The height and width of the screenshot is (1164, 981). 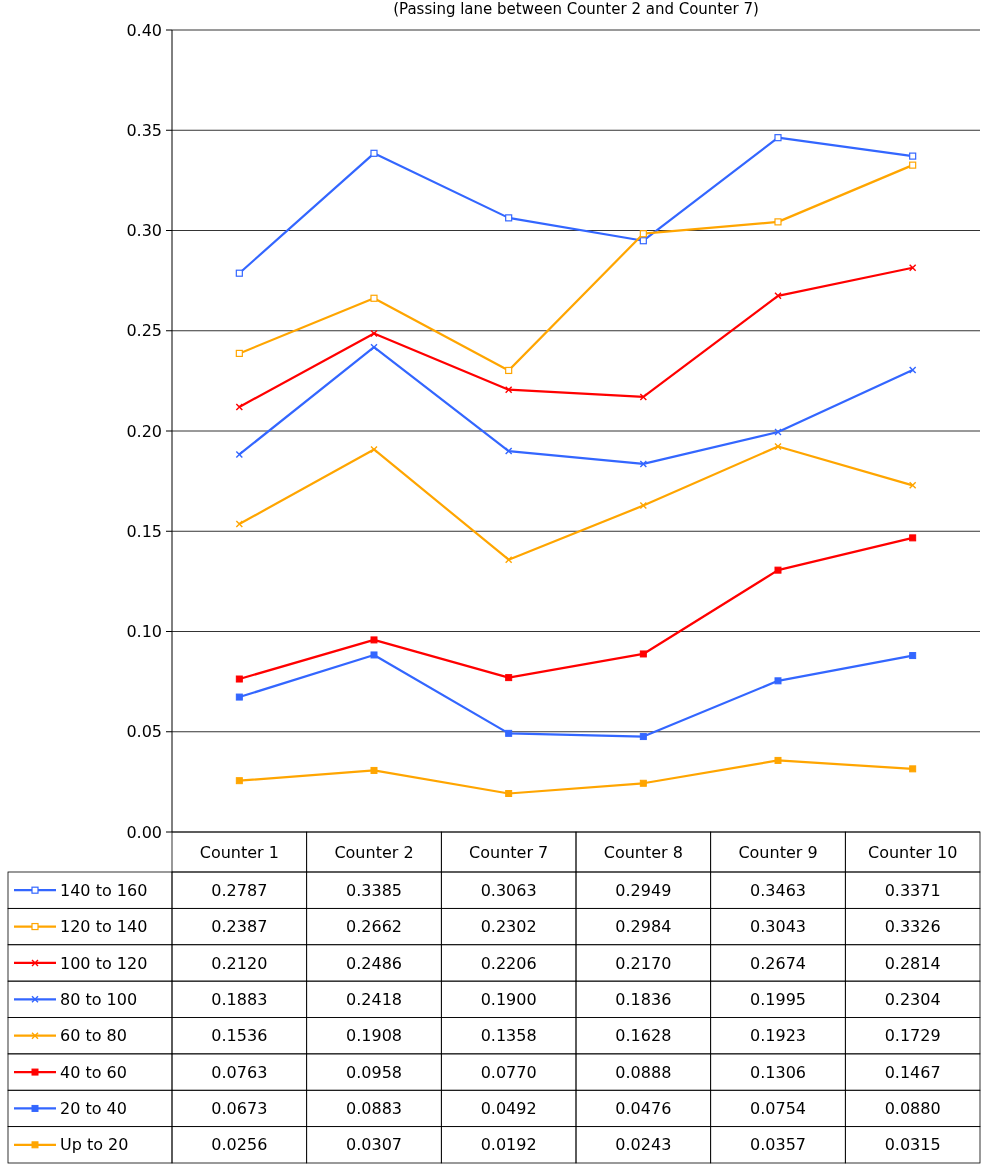 What do you see at coordinates (93, 1072) in the screenshot?
I see `legend-label: 40 to 60` at bounding box center [93, 1072].